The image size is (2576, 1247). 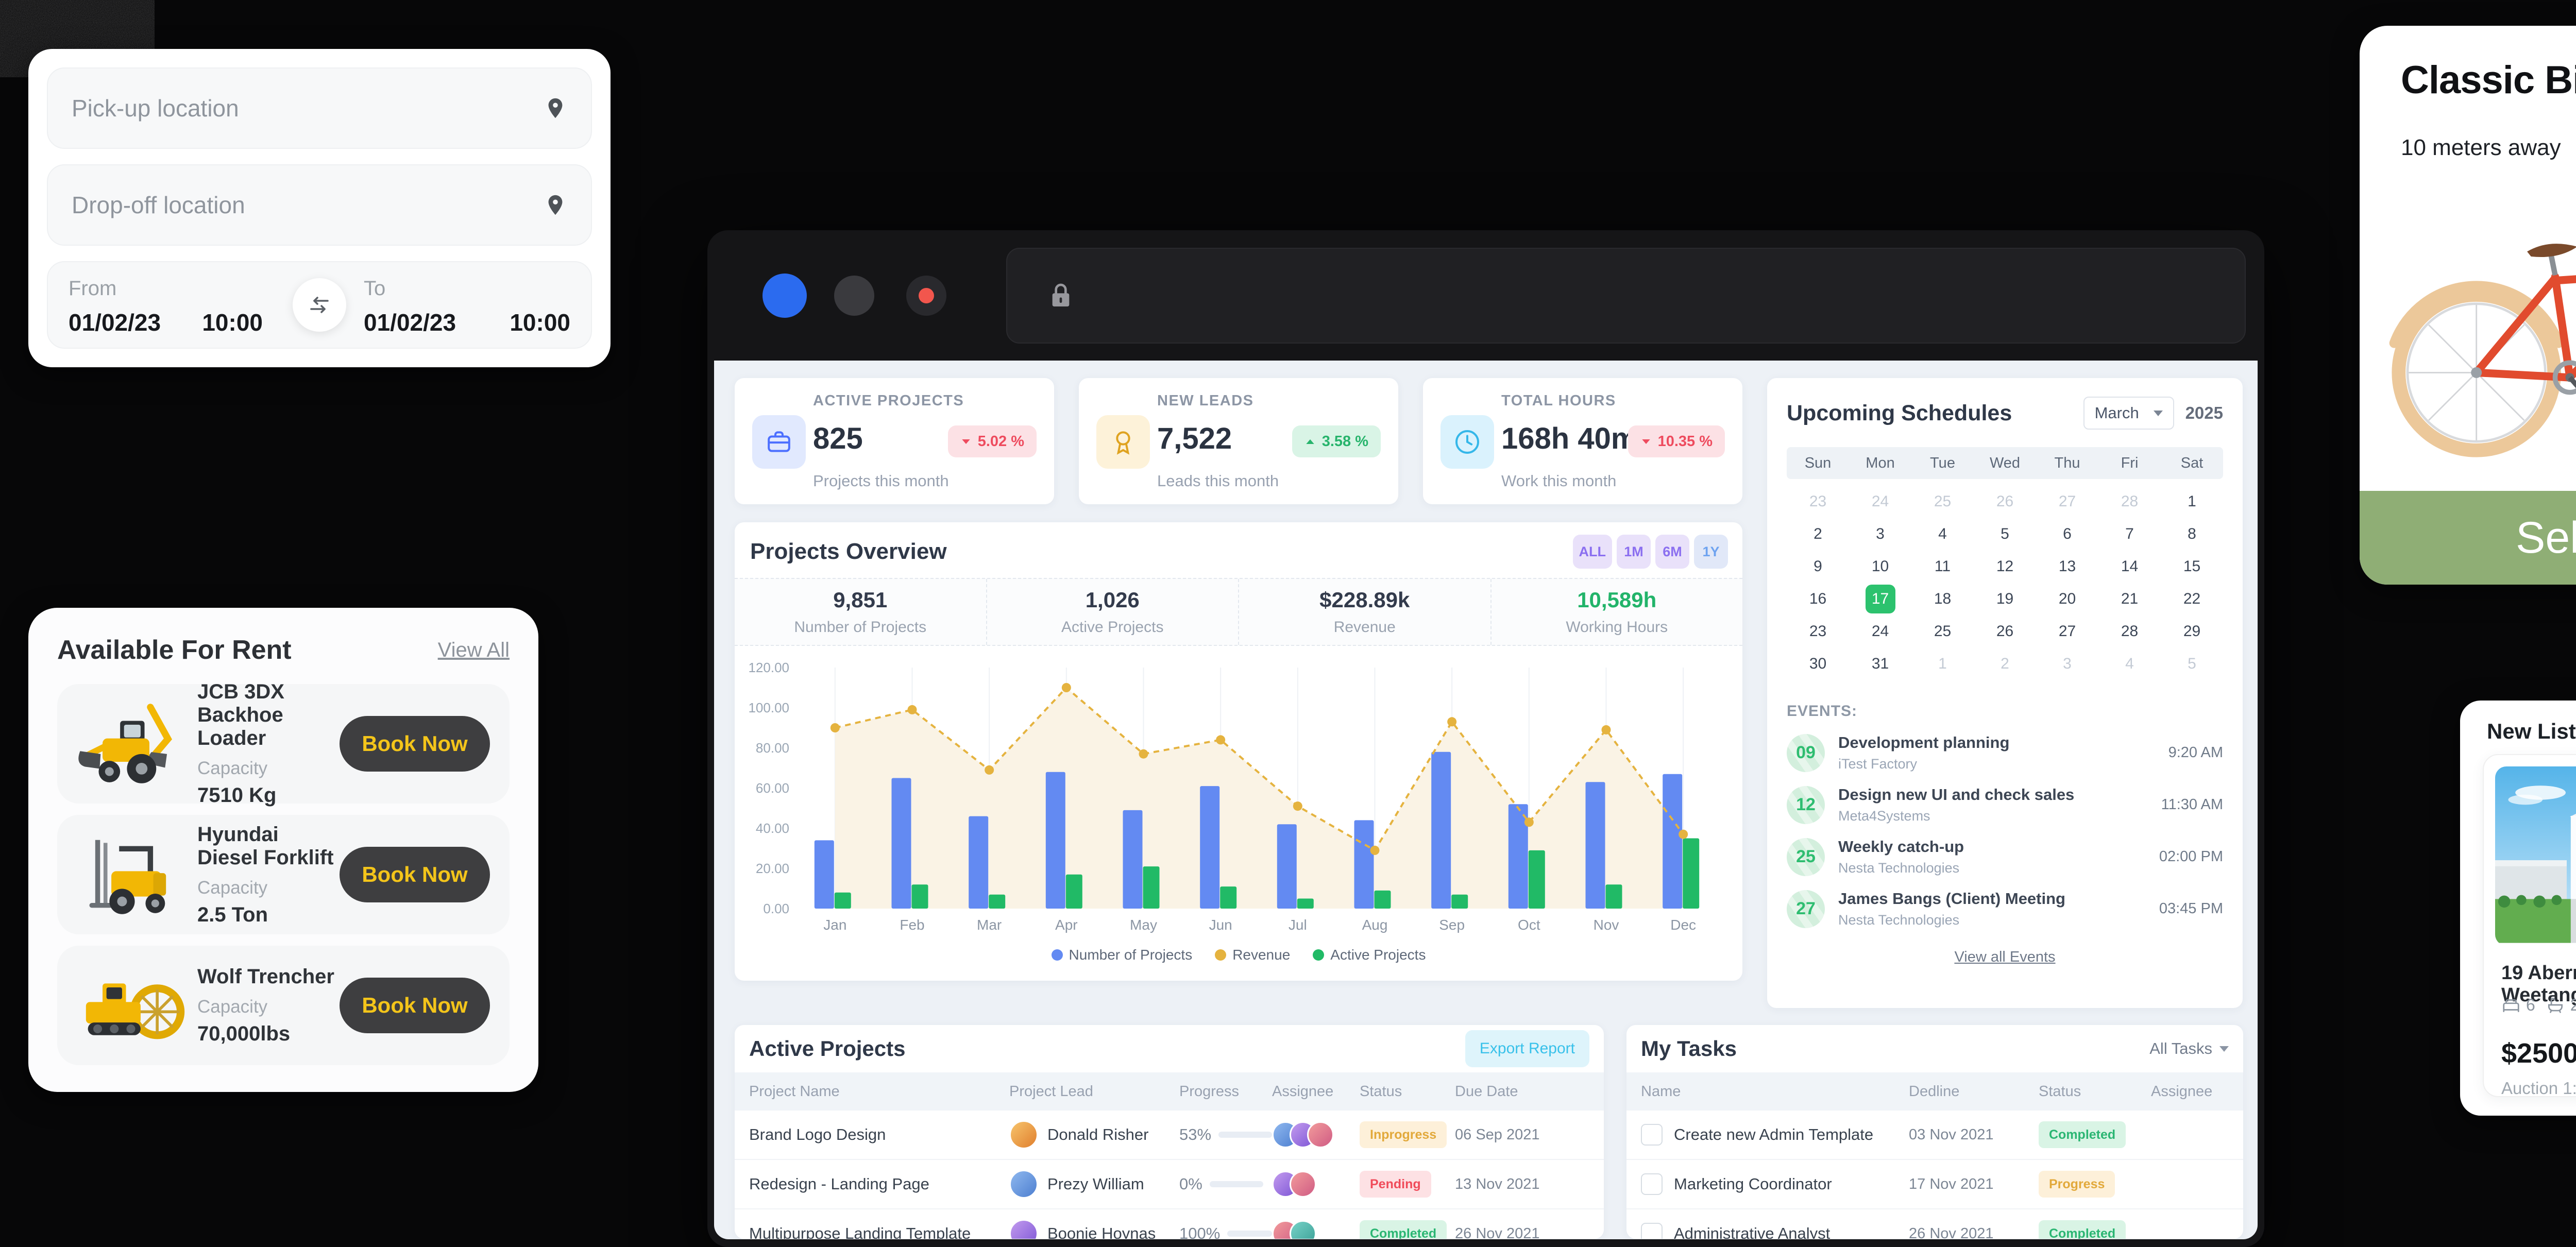 What do you see at coordinates (172, 305) in the screenshot?
I see `from-column: From 01/02/23 10:00` at bounding box center [172, 305].